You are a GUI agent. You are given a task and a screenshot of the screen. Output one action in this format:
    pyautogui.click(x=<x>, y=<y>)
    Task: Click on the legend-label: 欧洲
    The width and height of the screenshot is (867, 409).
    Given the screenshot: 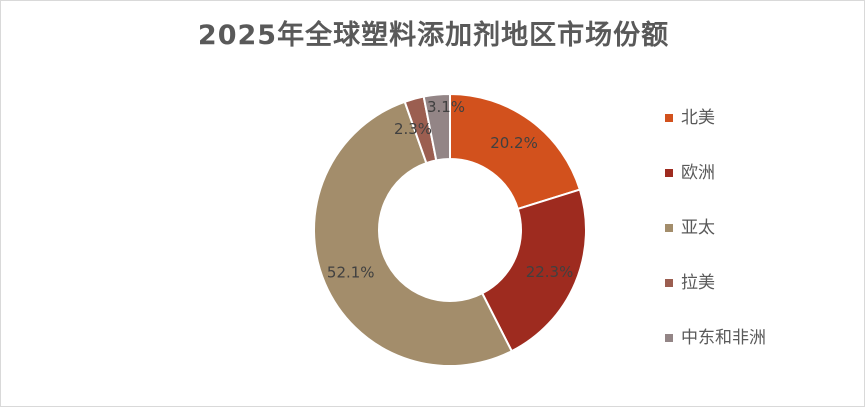 What is the action you would take?
    pyautogui.click(x=698, y=173)
    